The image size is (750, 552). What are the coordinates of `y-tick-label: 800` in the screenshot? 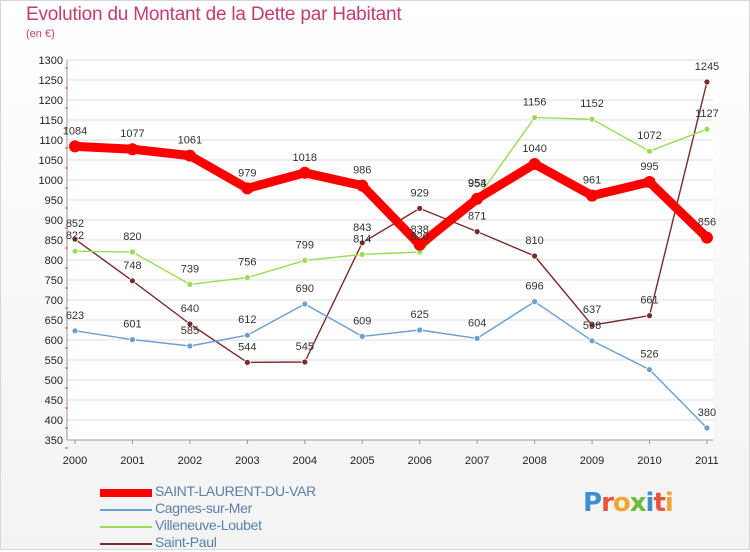 It's located at (54, 261).